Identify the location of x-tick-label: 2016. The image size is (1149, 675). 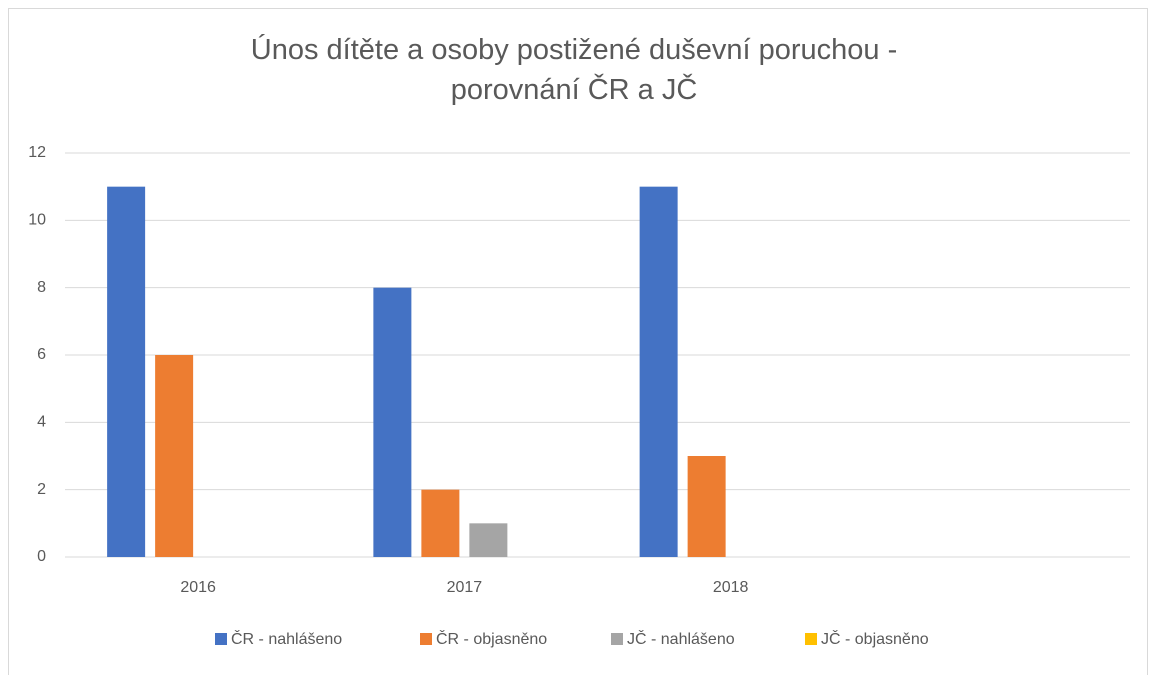
(198, 587).